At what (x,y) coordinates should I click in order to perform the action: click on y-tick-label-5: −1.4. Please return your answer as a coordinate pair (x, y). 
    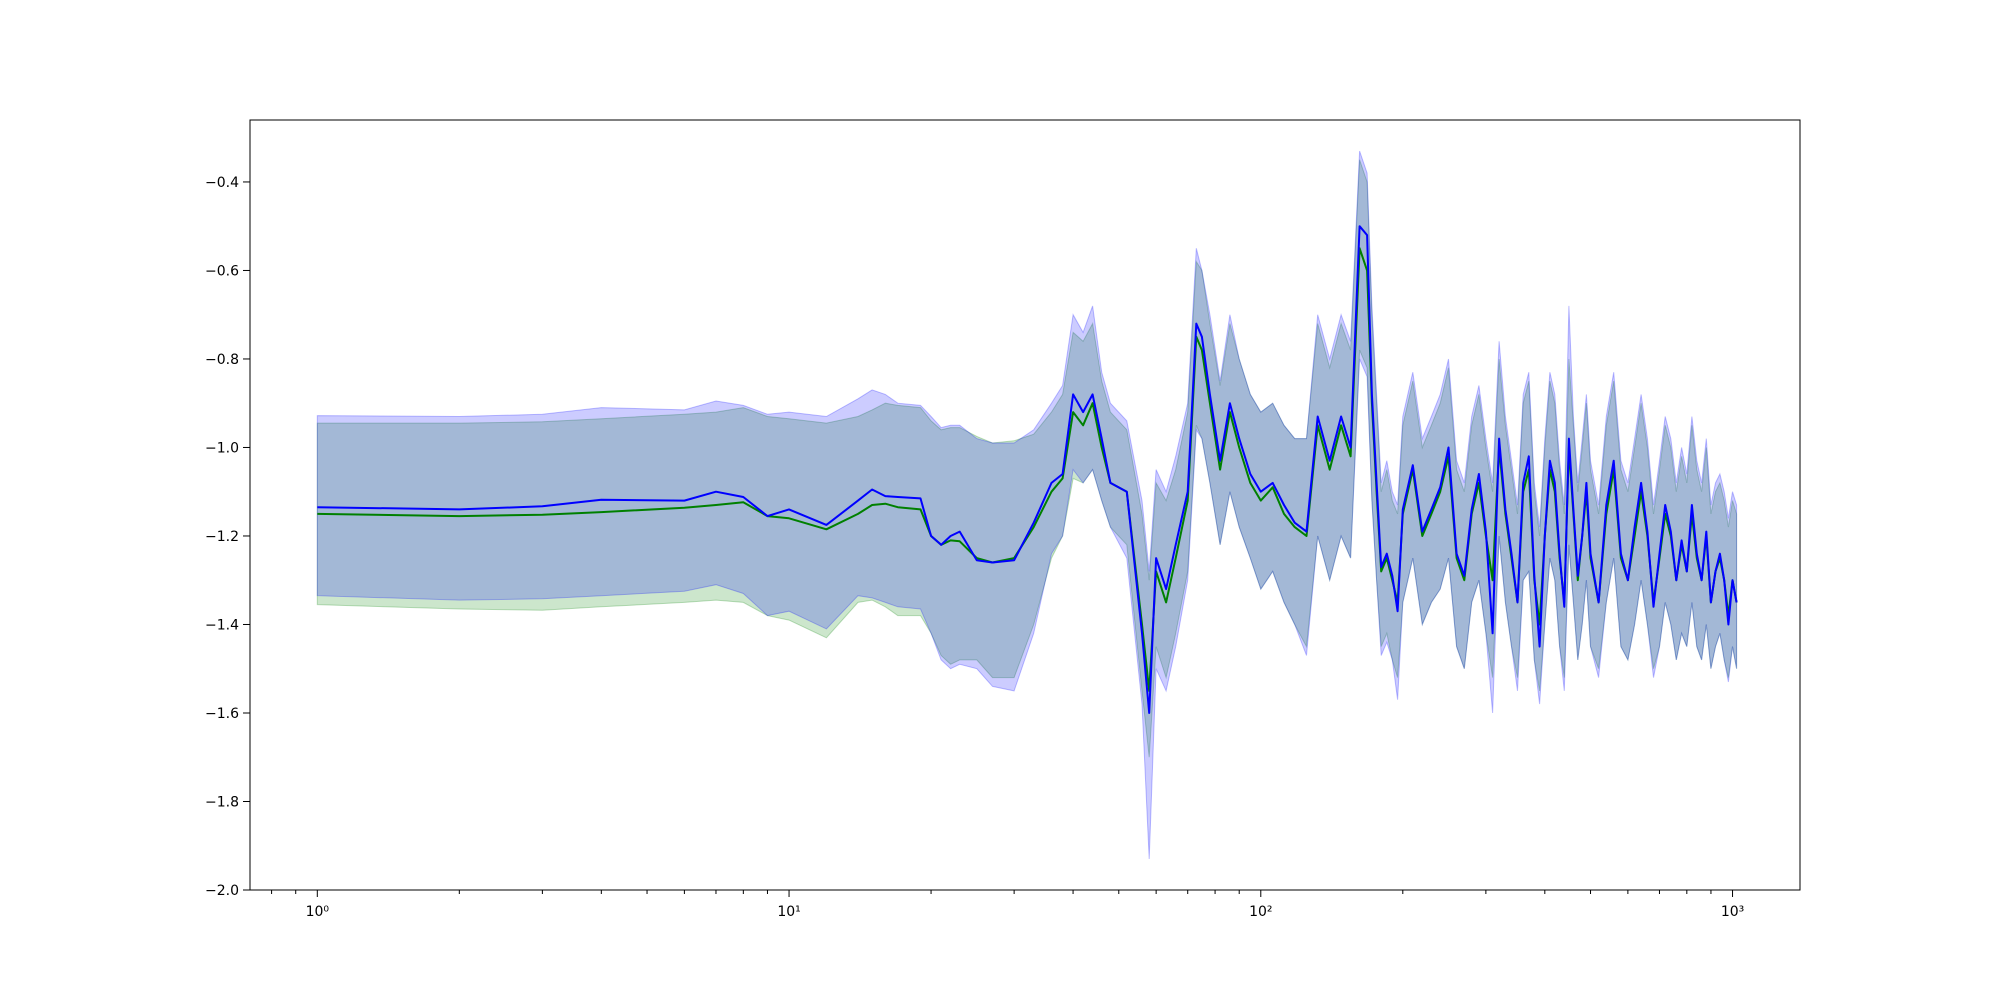
    Looking at the image, I should click on (222, 625).